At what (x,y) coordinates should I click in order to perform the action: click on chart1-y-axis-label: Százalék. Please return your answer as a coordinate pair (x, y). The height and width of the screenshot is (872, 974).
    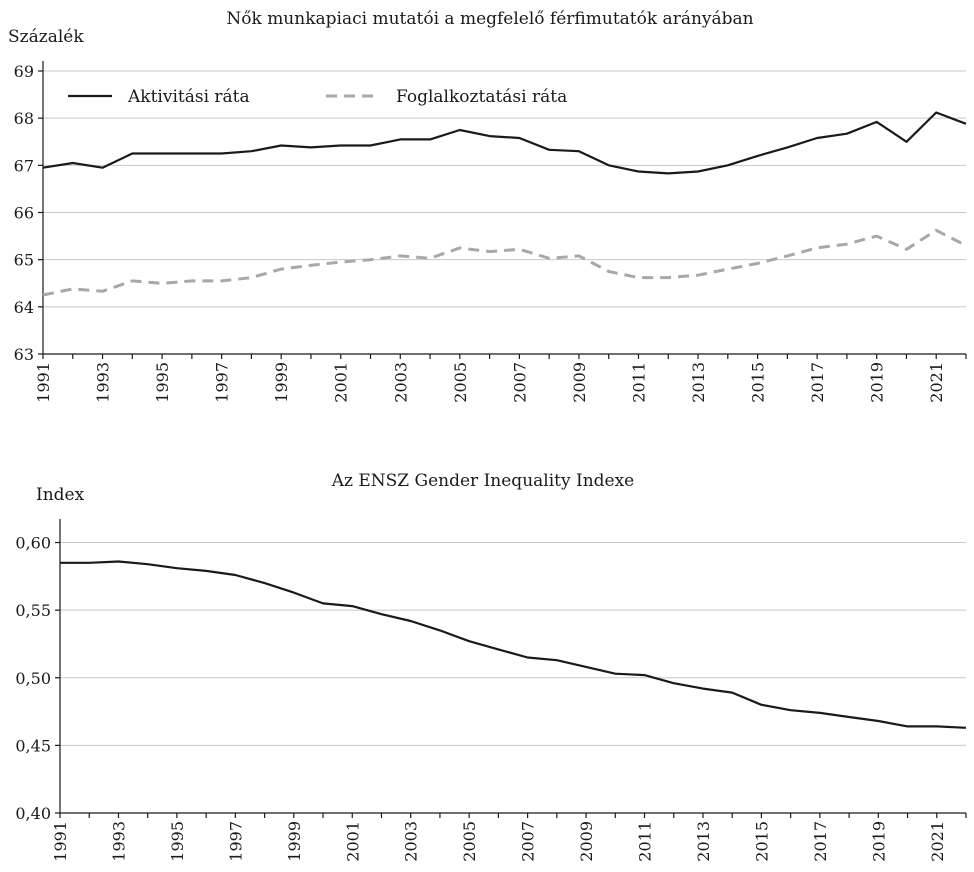
    Looking at the image, I should click on (46, 37).